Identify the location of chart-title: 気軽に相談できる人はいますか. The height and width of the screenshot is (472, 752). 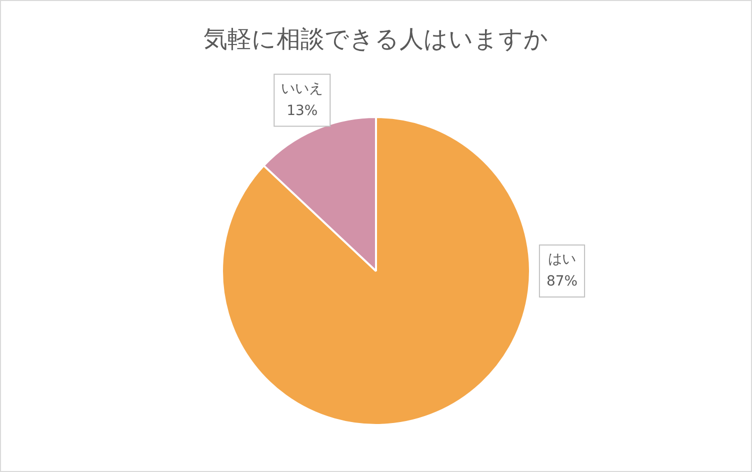
(376, 39).